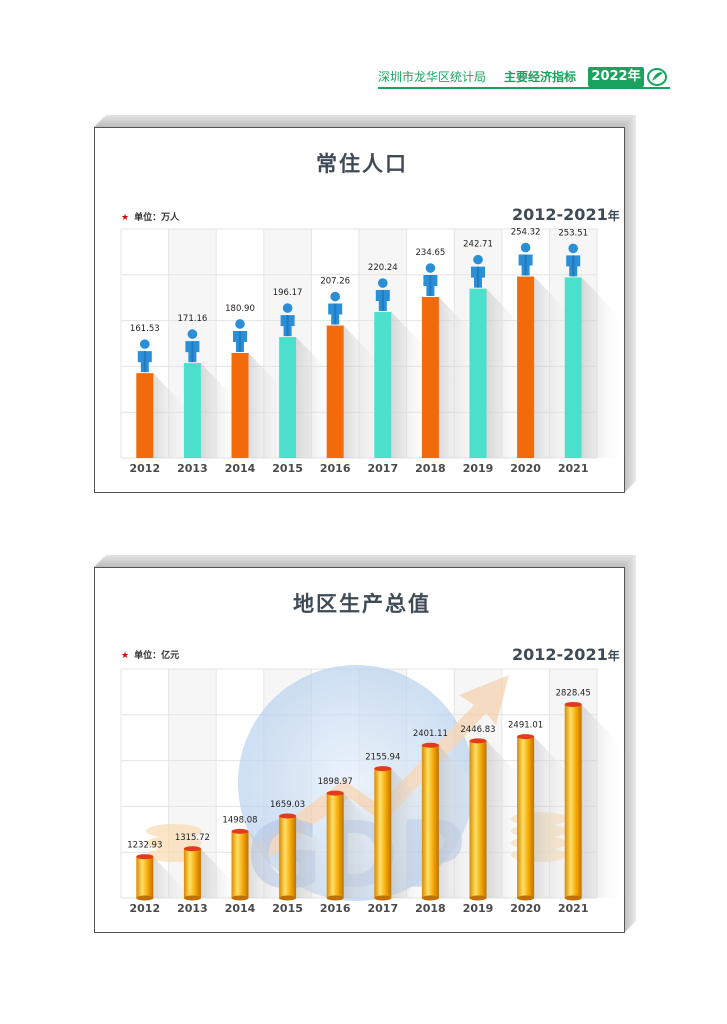 The height and width of the screenshot is (1024, 727). Describe the element at coordinates (526, 233) in the screenshot. I see `data-label: 254.32` at that location.